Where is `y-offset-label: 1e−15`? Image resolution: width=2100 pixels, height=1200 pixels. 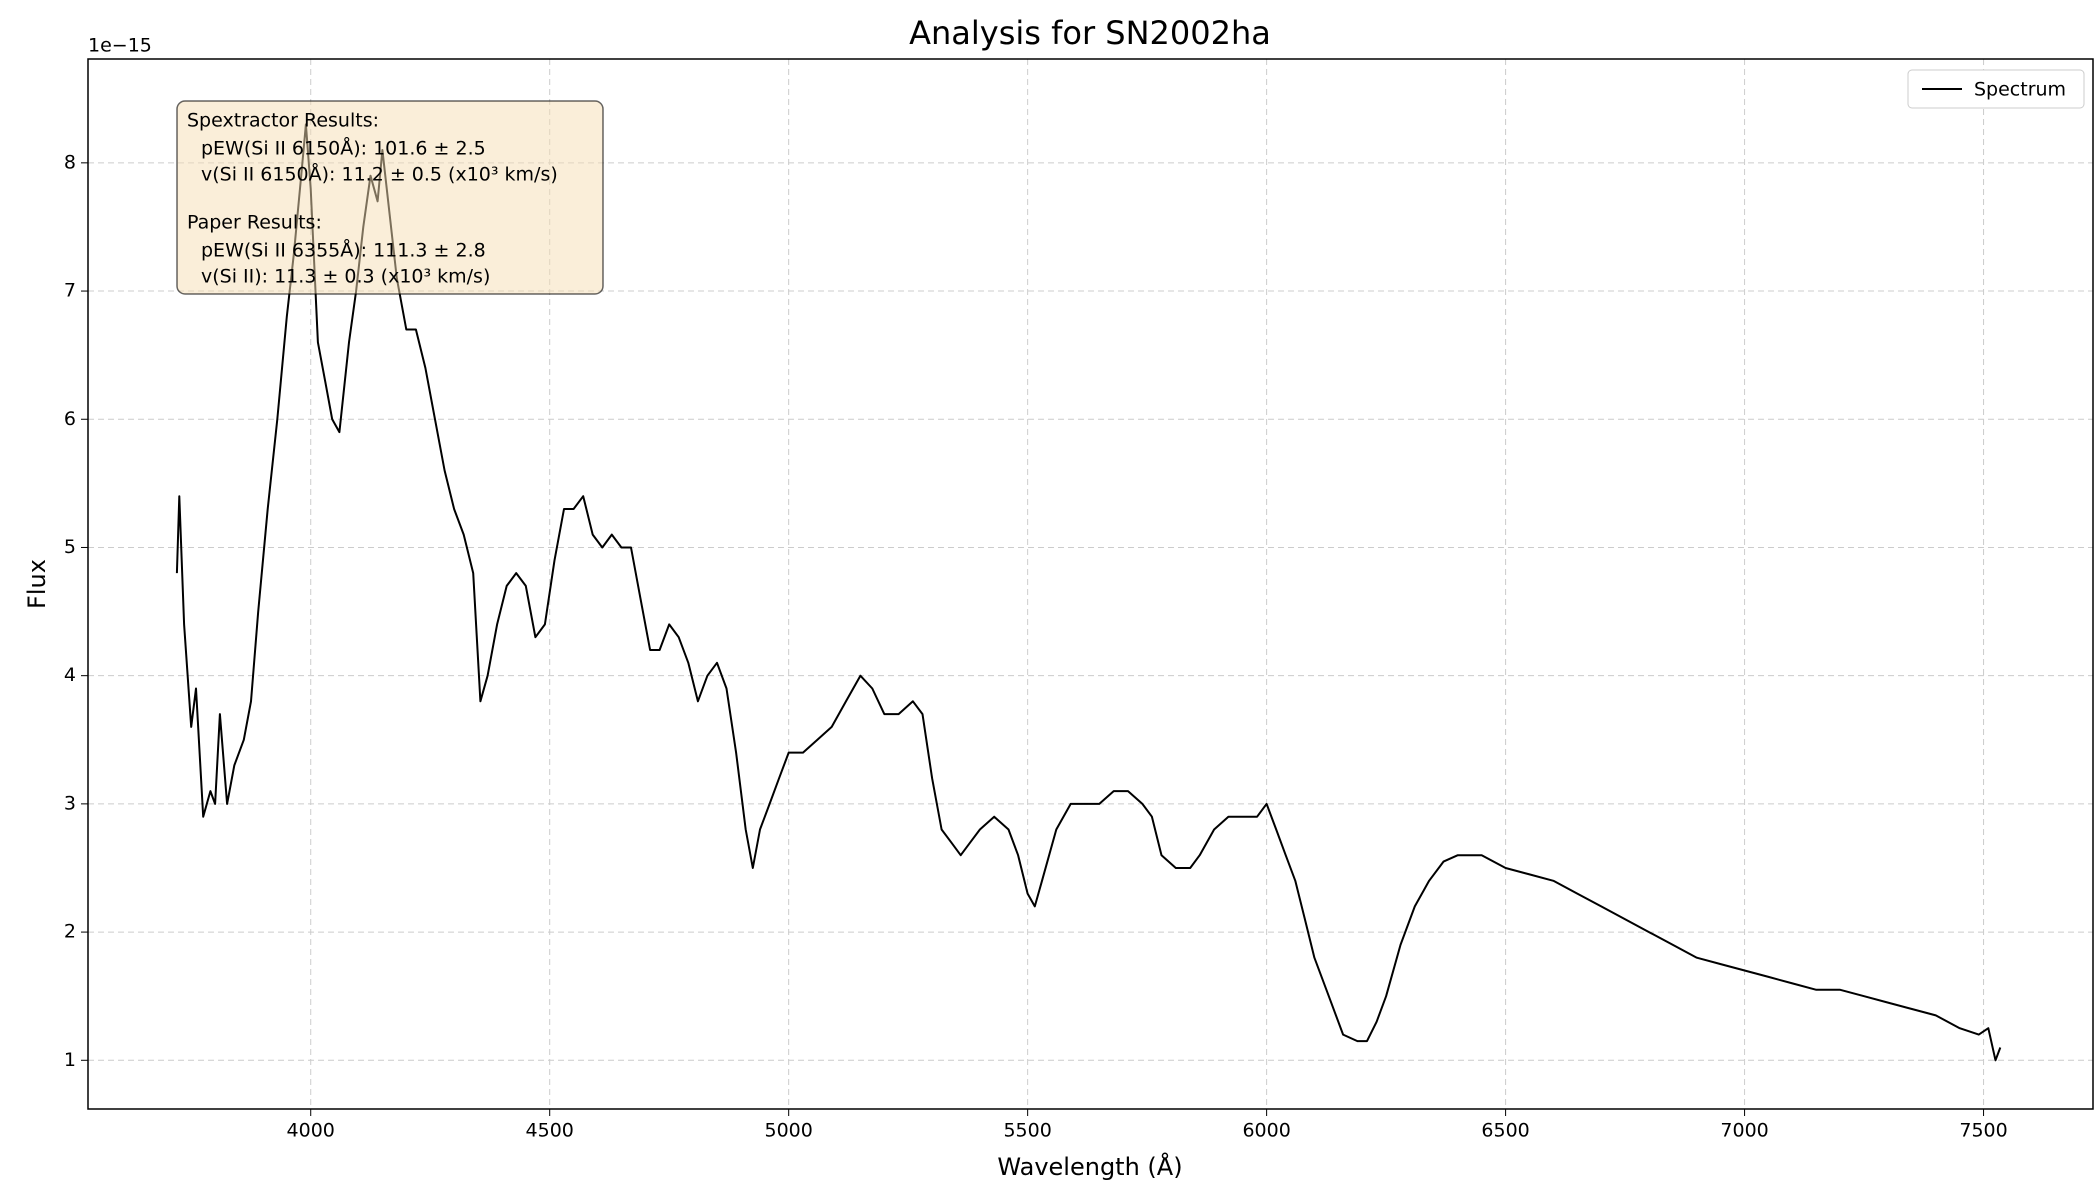
y-offset-label: 1e−15 is located at coordinates (120, 46).